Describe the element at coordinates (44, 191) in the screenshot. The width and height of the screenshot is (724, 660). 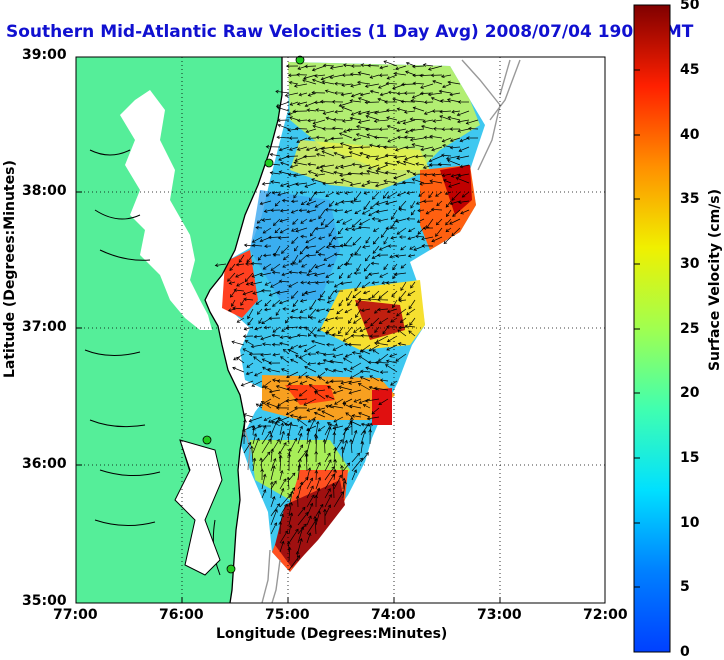
I see `lat-tick: 38:00` at that location.